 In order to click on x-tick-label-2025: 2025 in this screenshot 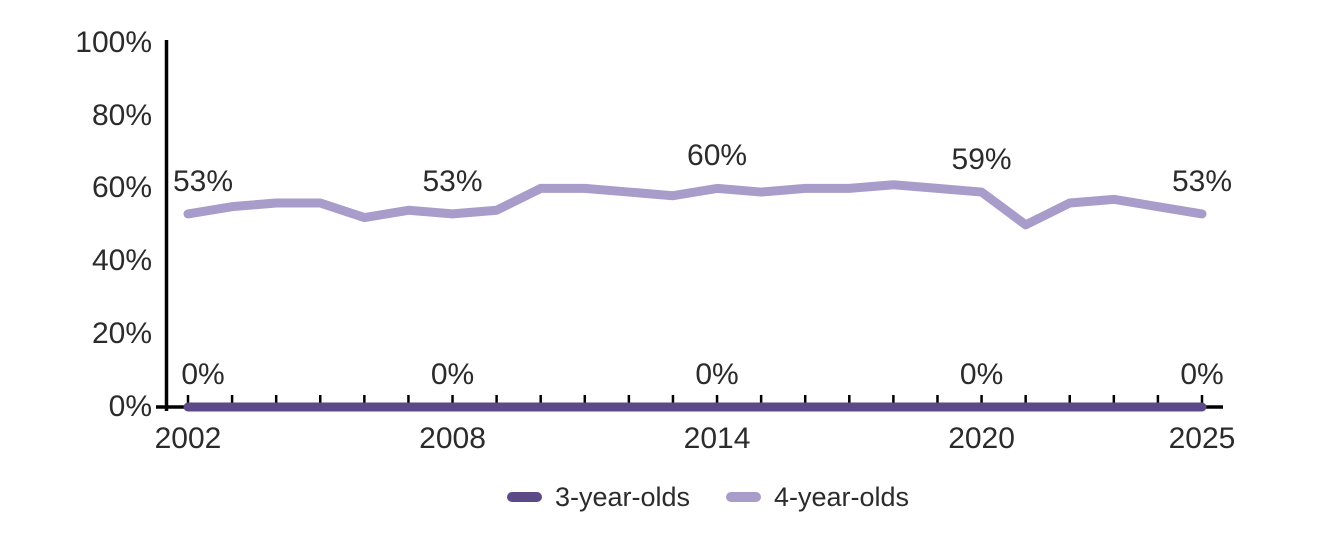, I will do `click(1202, 438)`.